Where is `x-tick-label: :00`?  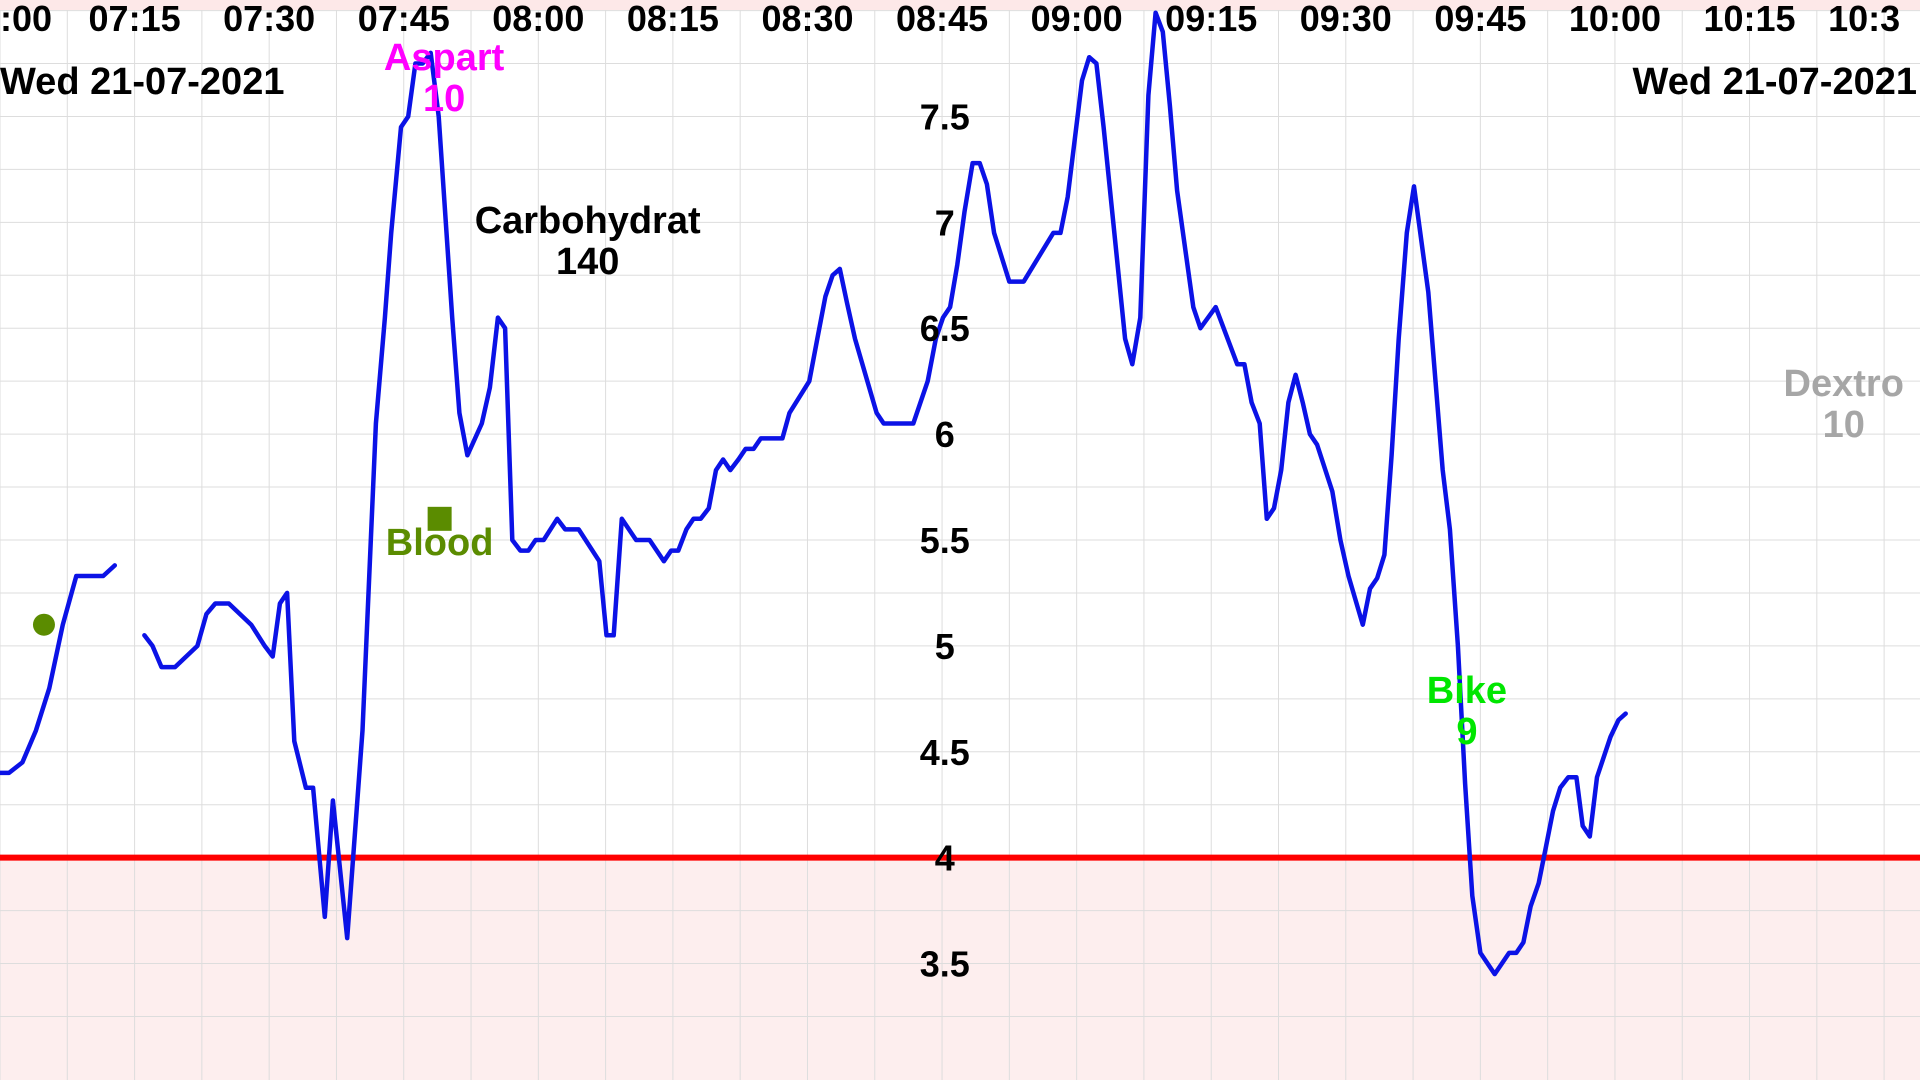 x-tick-label: :00 is located at coordinates (26, 19).